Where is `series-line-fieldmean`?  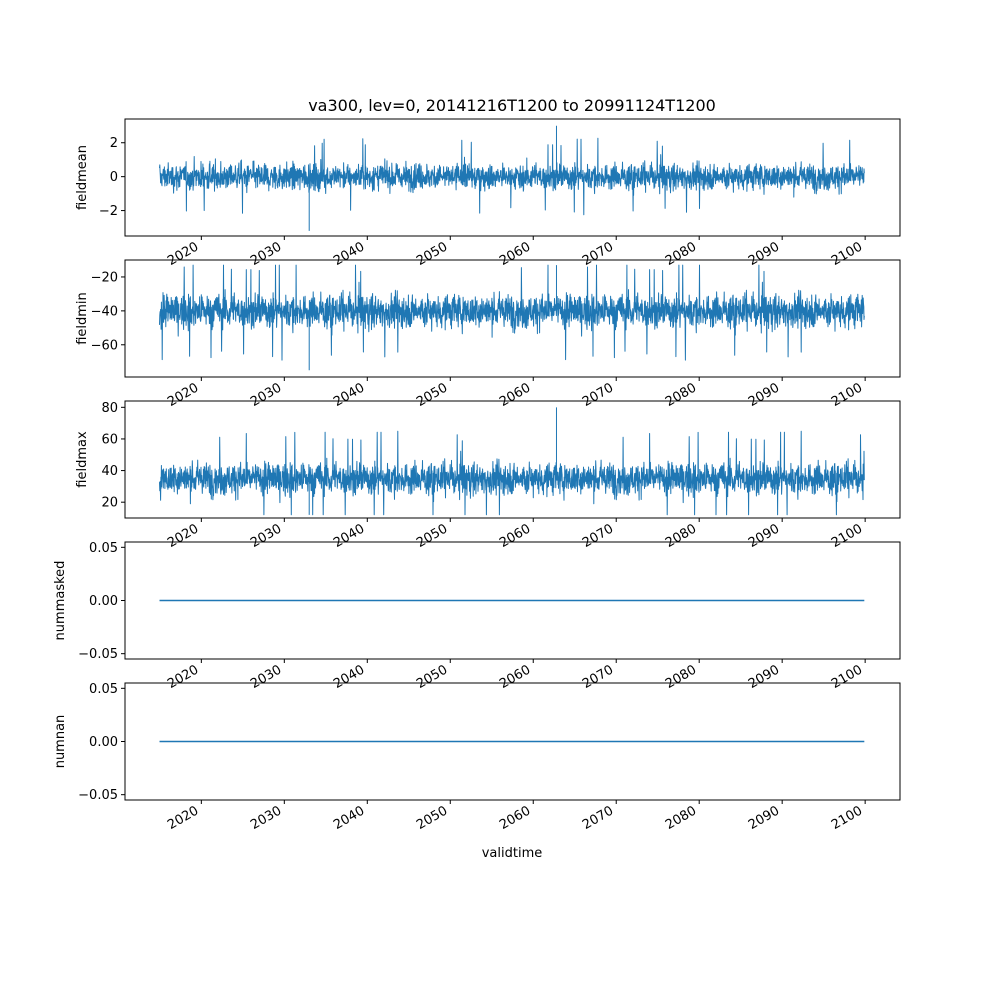
series-line-fieldmean is located at coordinates (512, 178).